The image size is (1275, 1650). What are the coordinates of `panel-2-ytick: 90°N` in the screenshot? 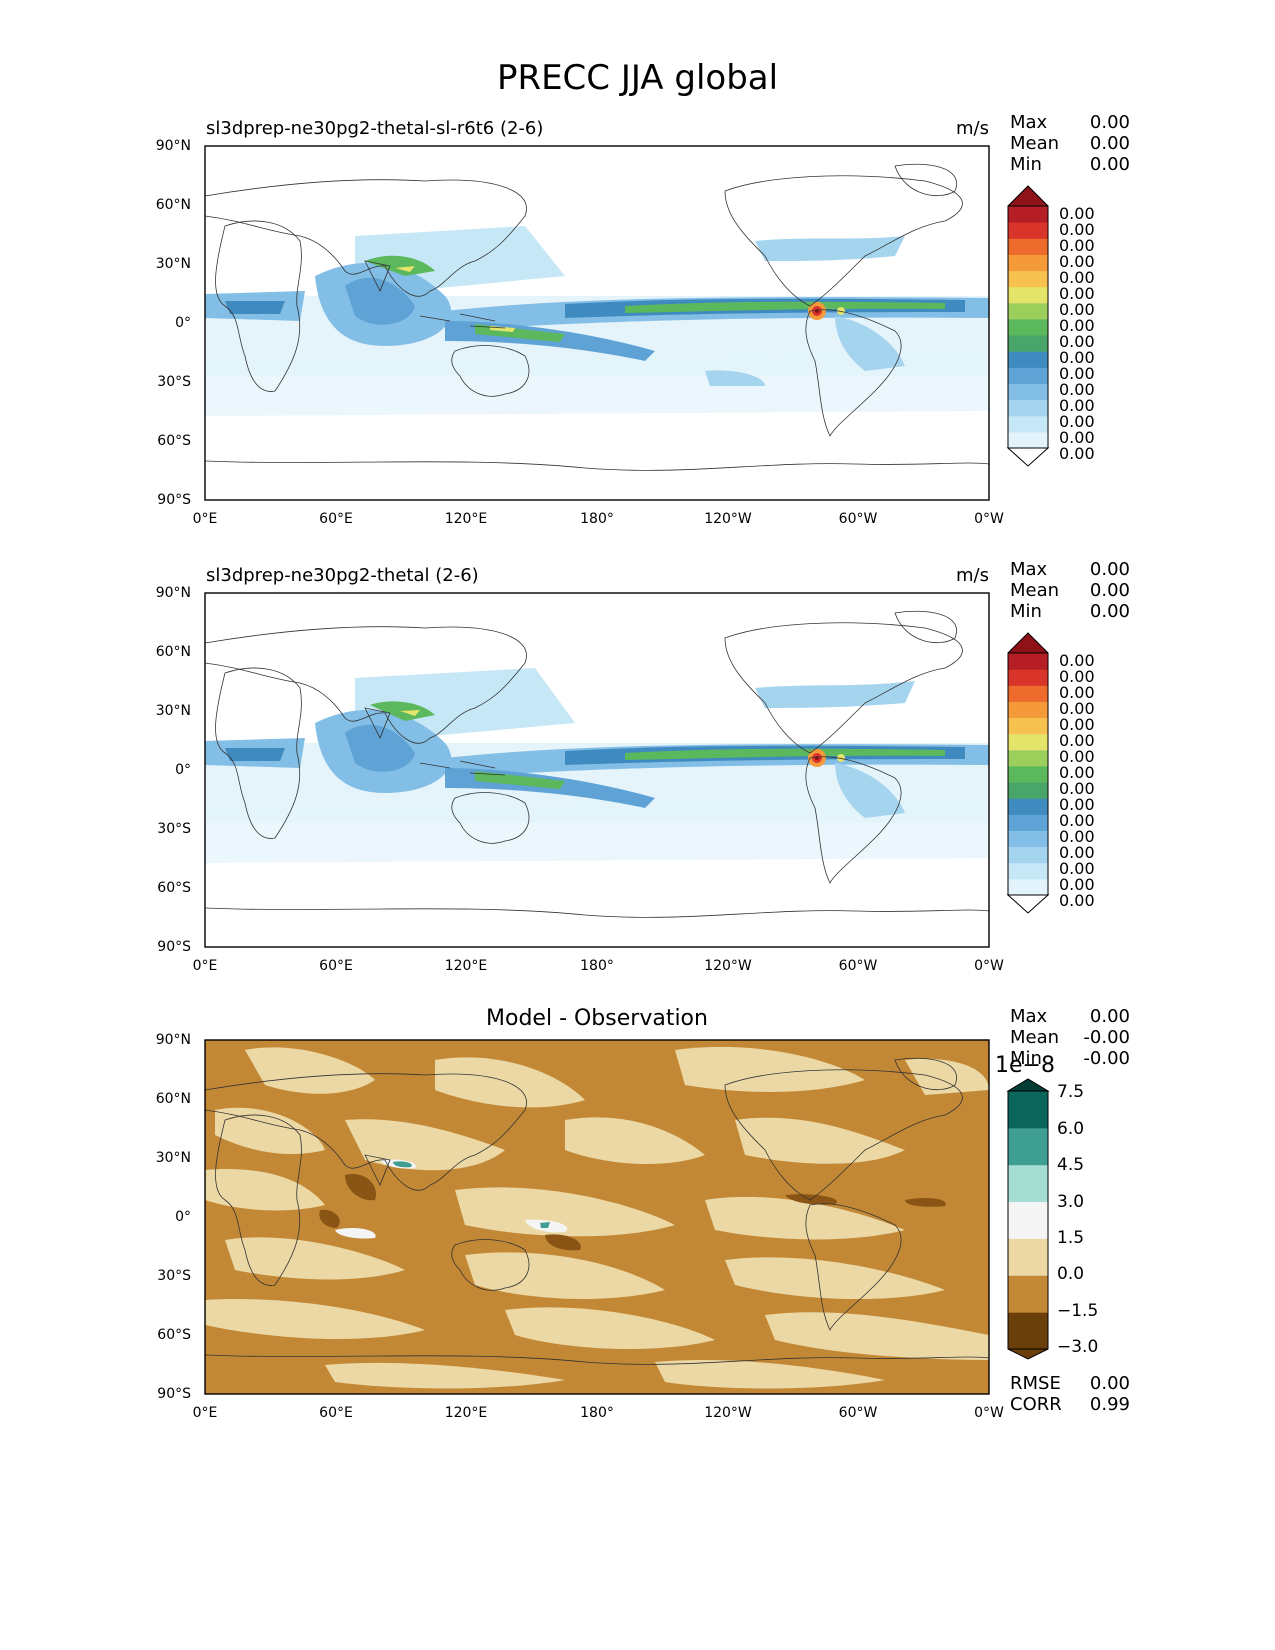 It's located at (173, 593).